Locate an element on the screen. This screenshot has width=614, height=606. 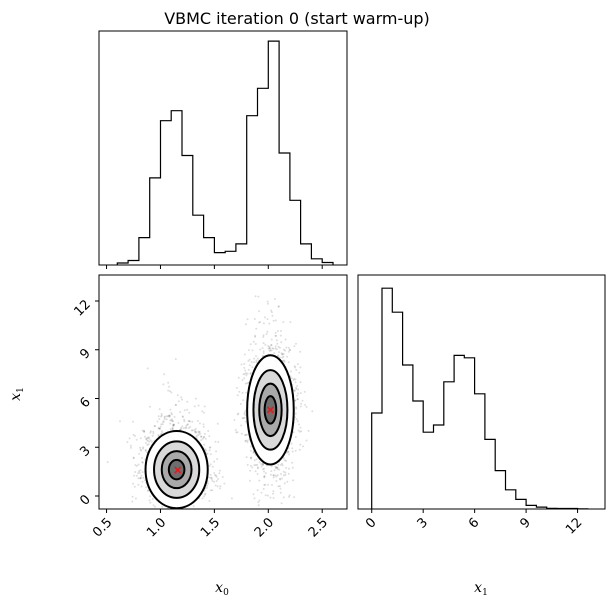
hist-x1-ticks: 0 3 6 9 12 is located at coordinates (474, 523).